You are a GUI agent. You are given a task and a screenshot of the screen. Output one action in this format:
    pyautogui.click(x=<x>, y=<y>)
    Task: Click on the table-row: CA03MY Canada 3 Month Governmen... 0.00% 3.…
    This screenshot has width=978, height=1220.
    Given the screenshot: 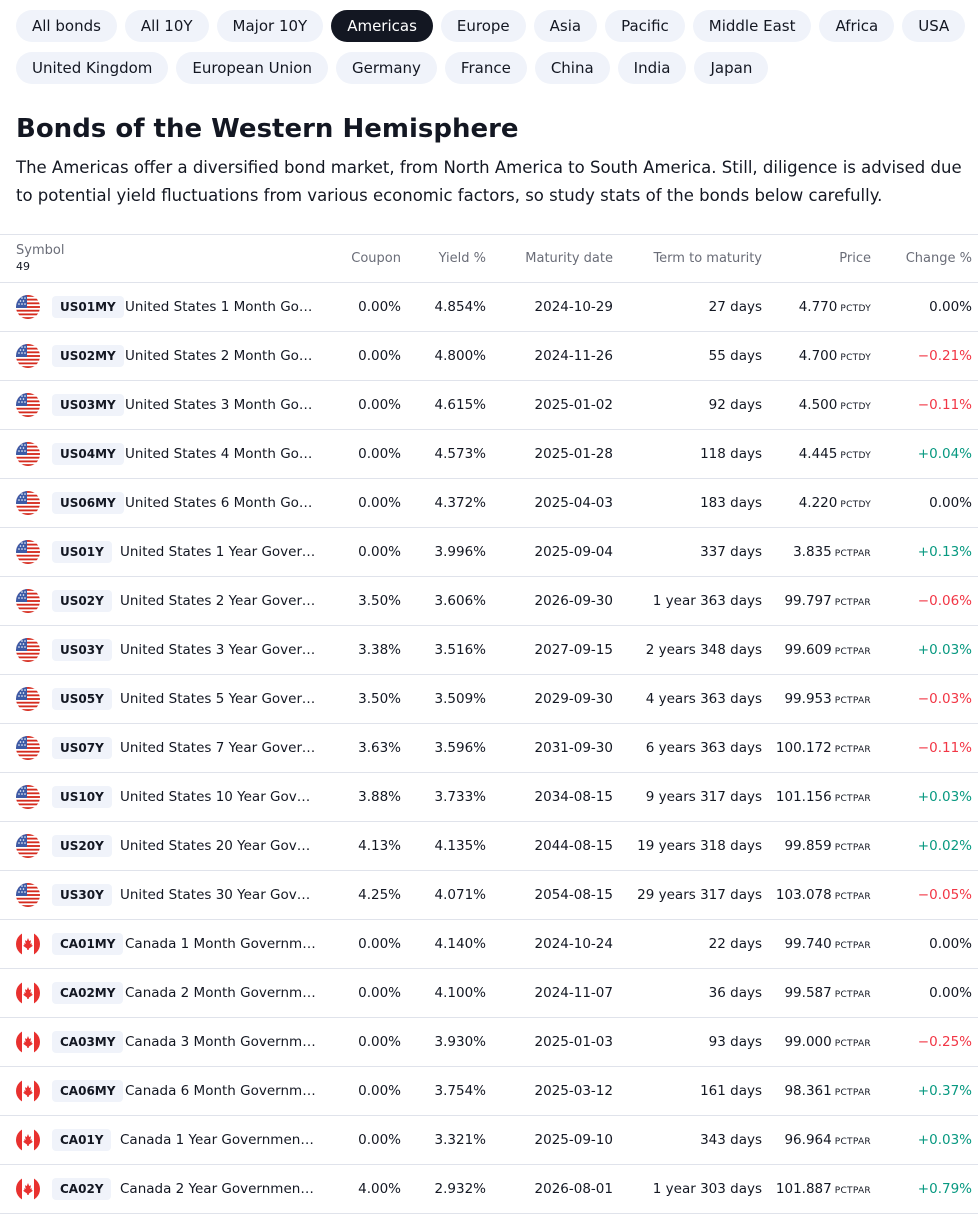 What is the action you would take?
    pyautogui.click(x=489, y=1042)
    